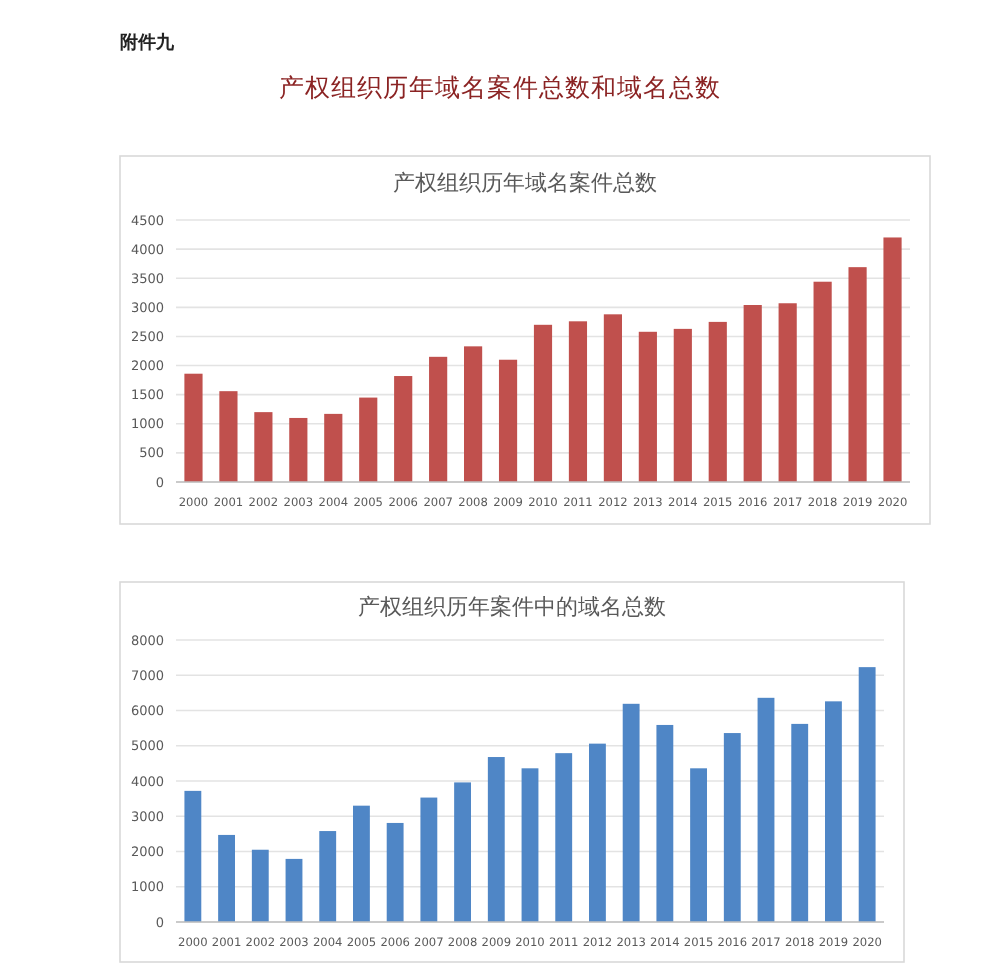 The image size is (1000, 974). Describe the element at coordinates (525, 183) in the screenshot. I see `chart-title: 产权组织历年域名案件总数` at that location.